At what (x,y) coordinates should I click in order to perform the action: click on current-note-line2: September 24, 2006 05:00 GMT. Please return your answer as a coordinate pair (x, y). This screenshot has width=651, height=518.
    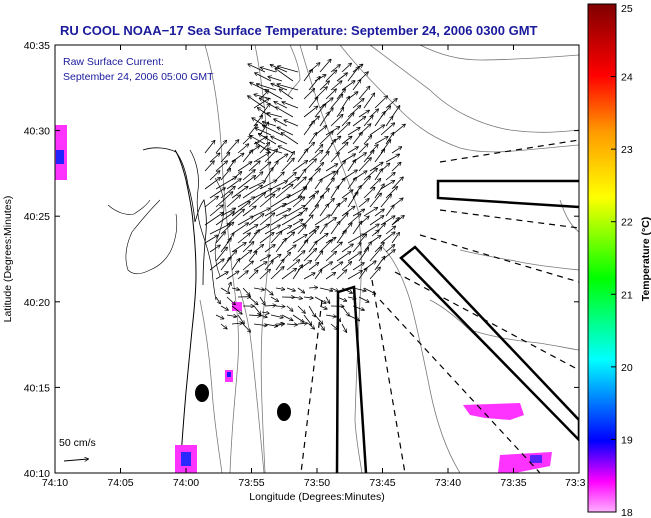
    Looking at the image, I should click on (138, 77).